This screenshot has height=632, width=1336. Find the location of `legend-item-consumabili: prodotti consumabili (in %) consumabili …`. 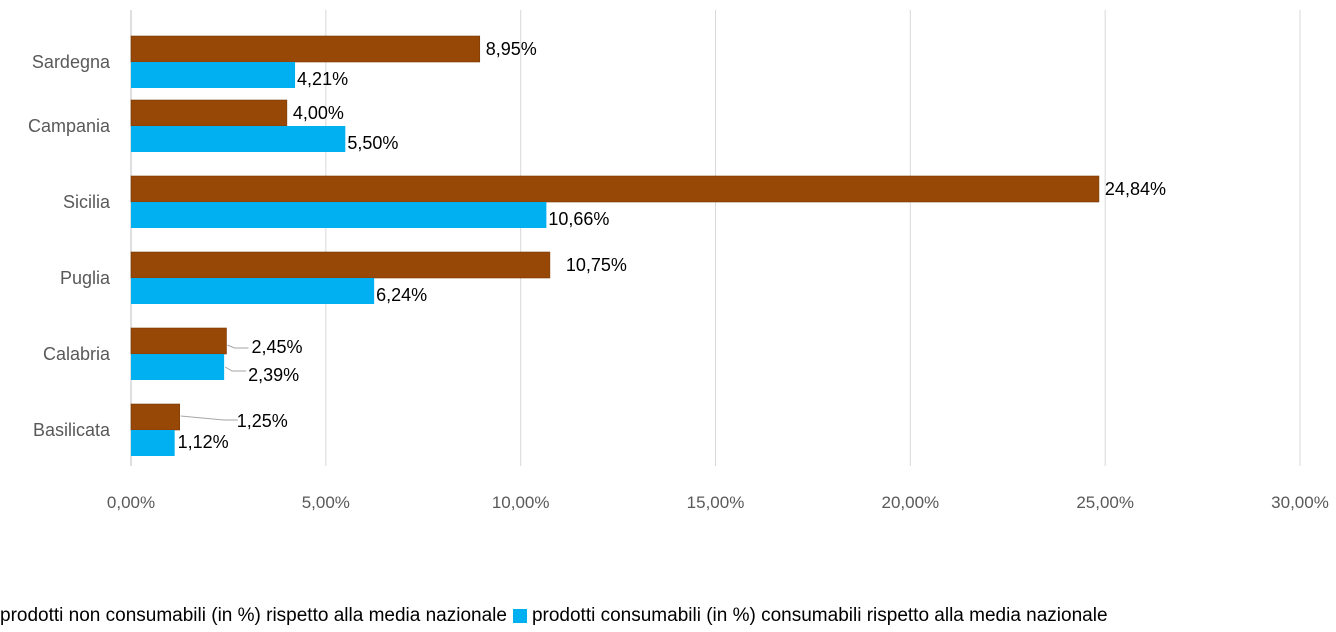

legend-item-consumabili: prodotti consumabili (in %) consumabili … is located at coordinates (807, 616).